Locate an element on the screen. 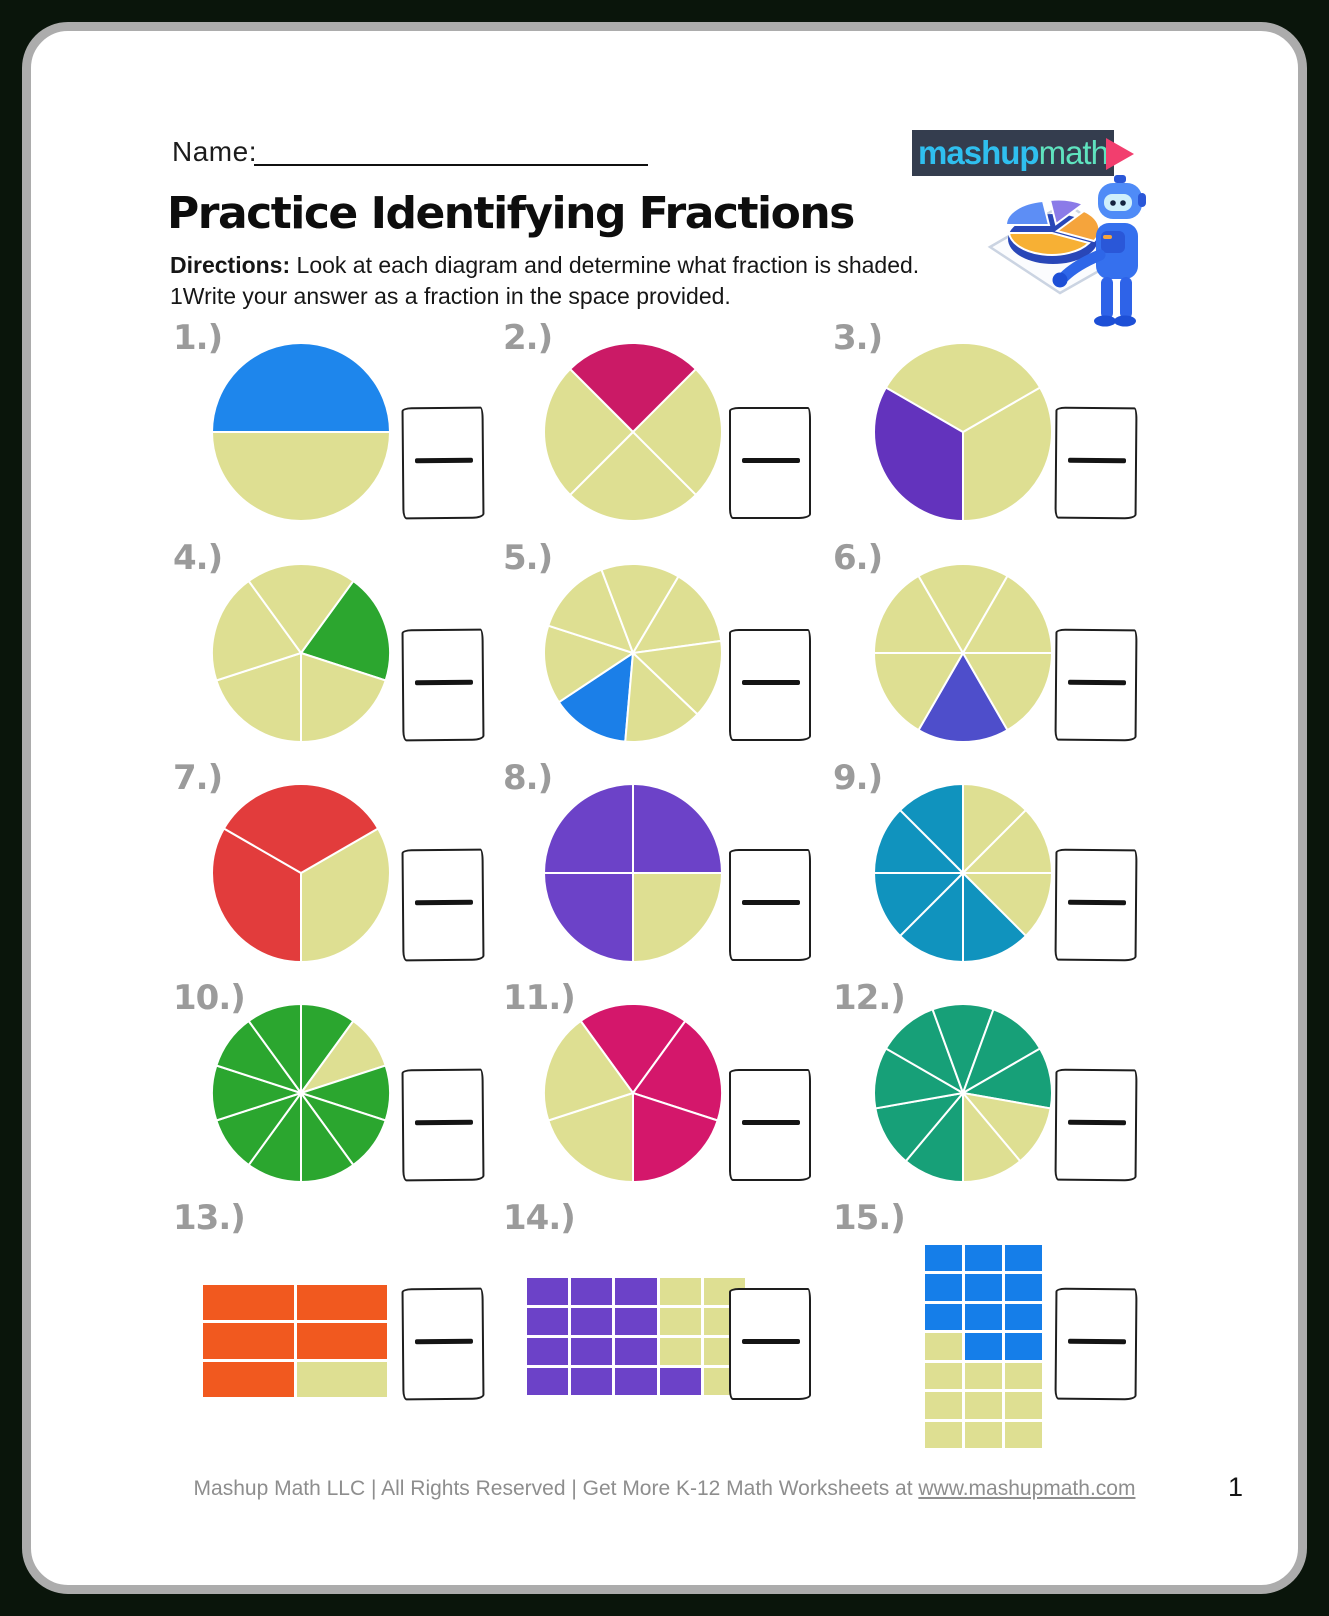  problem-15-fraction-bar is located at coordinates (1097, 1341).